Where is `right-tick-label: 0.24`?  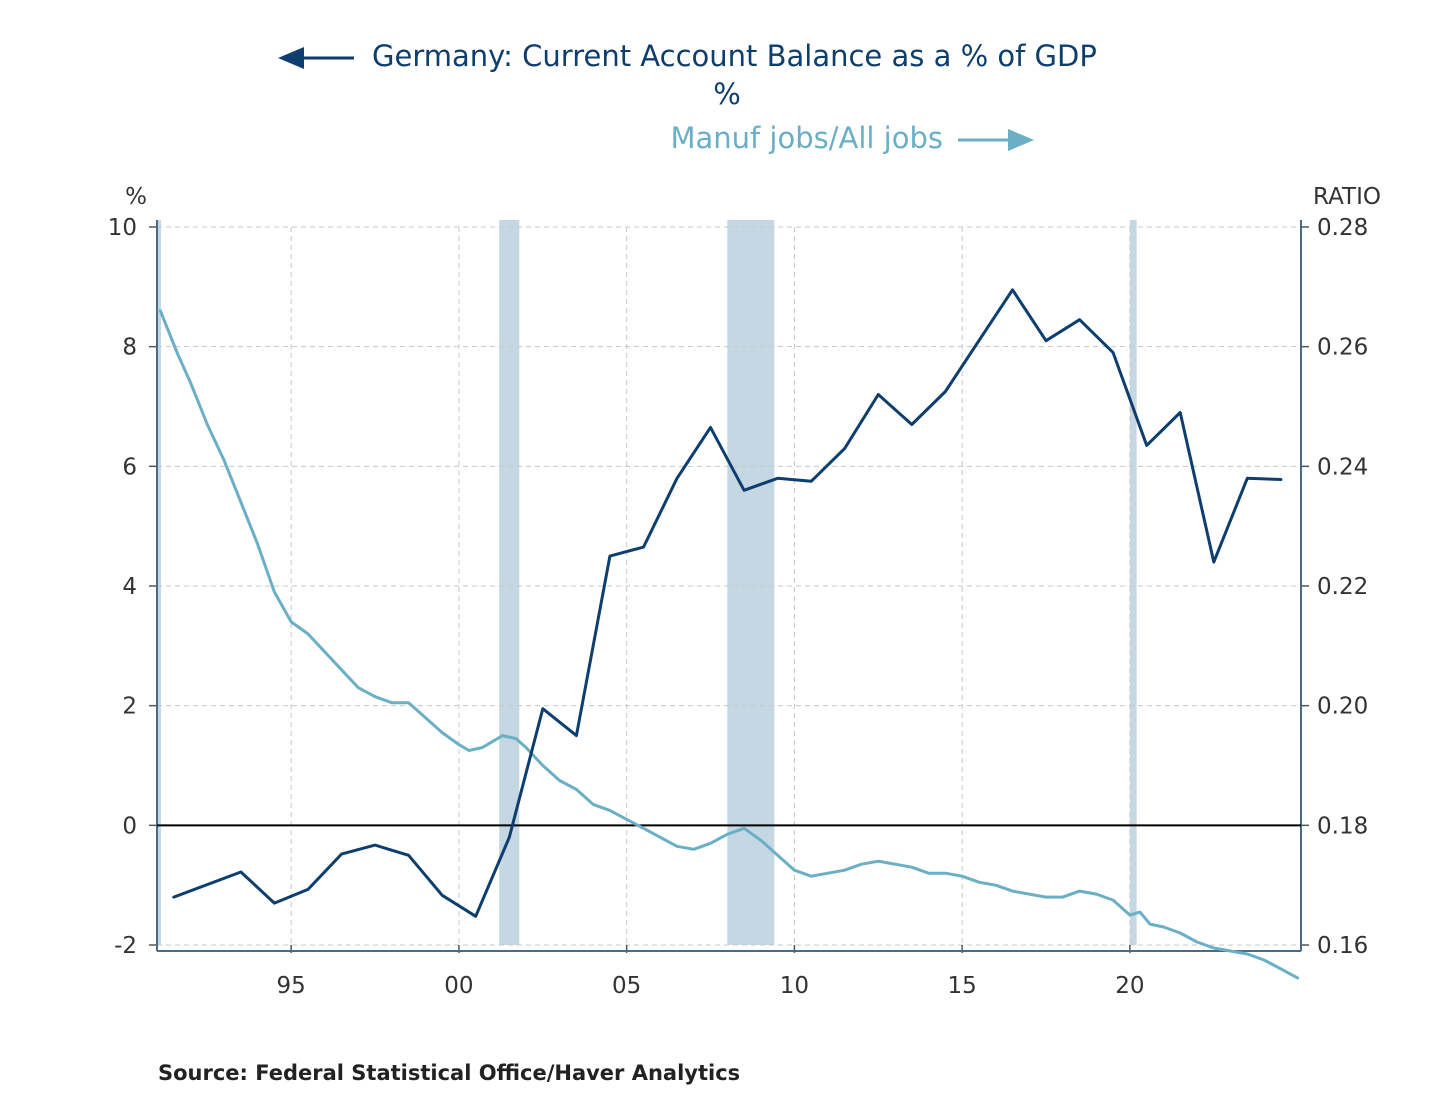 right-tick-label: 0.24 is located at coordinates (1342, 467).